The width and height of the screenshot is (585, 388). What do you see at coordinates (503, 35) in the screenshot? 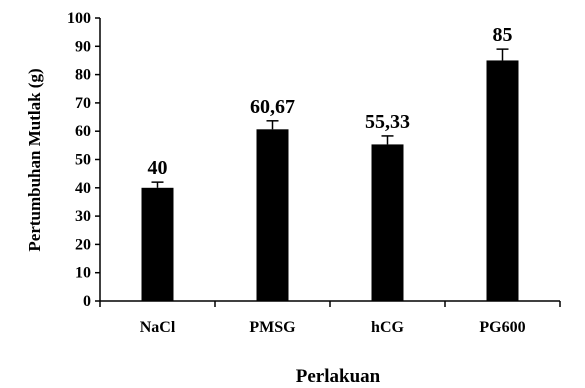
I see `data-label: 85` at bounding box center [503, 35].